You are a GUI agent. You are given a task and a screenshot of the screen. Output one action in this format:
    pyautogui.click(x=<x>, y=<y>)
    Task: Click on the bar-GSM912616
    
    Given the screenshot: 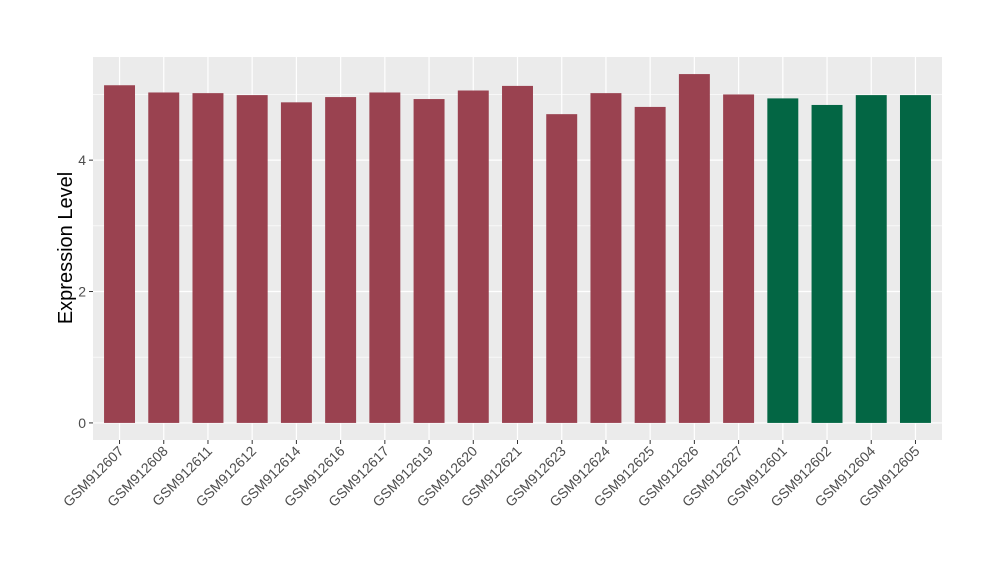 What is the action you would take?
    pyautogui.click(x=341, y=260)
    